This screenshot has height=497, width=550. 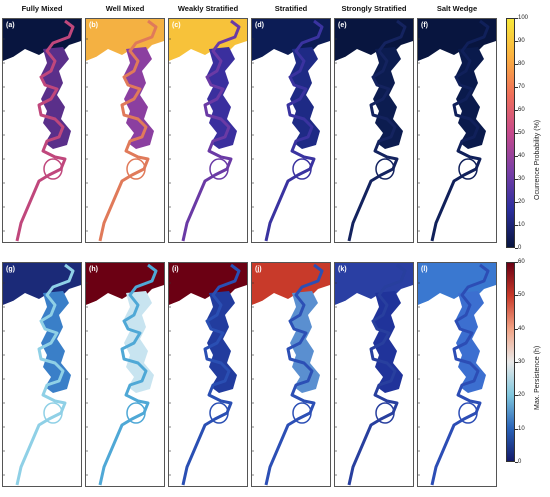 I want to click on map-panel-d: (d), so click(x=291, y=130).